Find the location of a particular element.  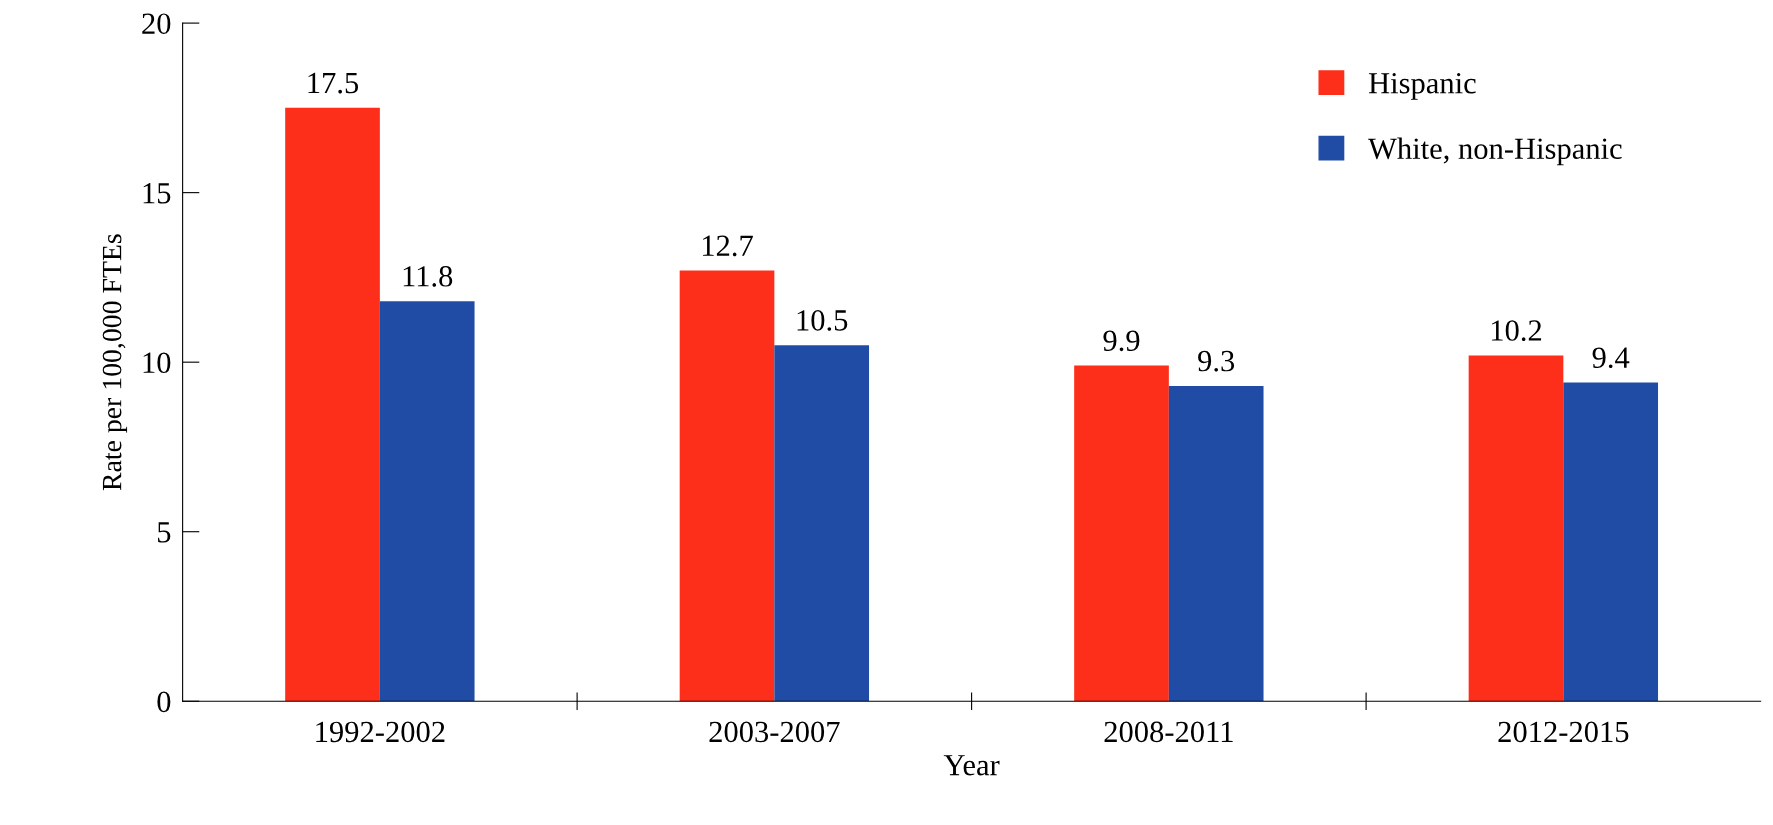

data-label: 9.9 is located at coordinates (1121, 341).